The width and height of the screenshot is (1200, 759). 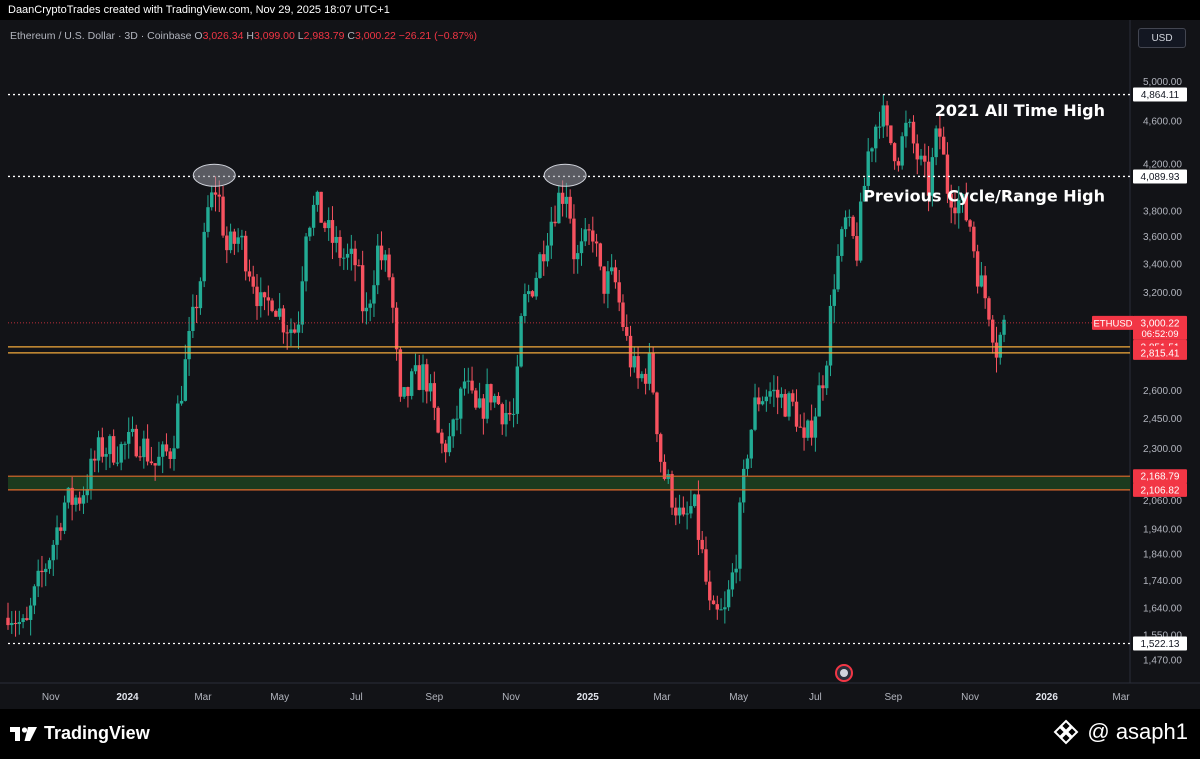 I want to click on price-tick-label: 4,600.00, so click(x=1162, y=121).